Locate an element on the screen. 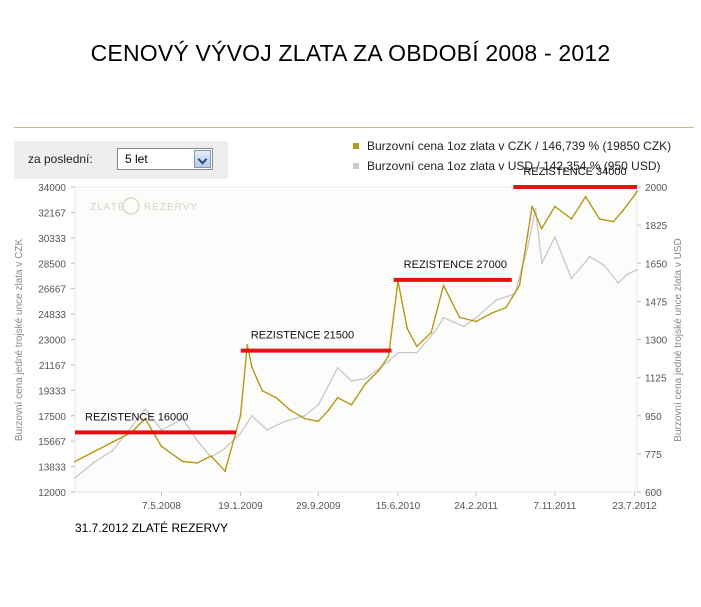 The width and height of the screenshot is (701, 607). y-left-tick-label: 24833 is located at coordinates (52, 315).